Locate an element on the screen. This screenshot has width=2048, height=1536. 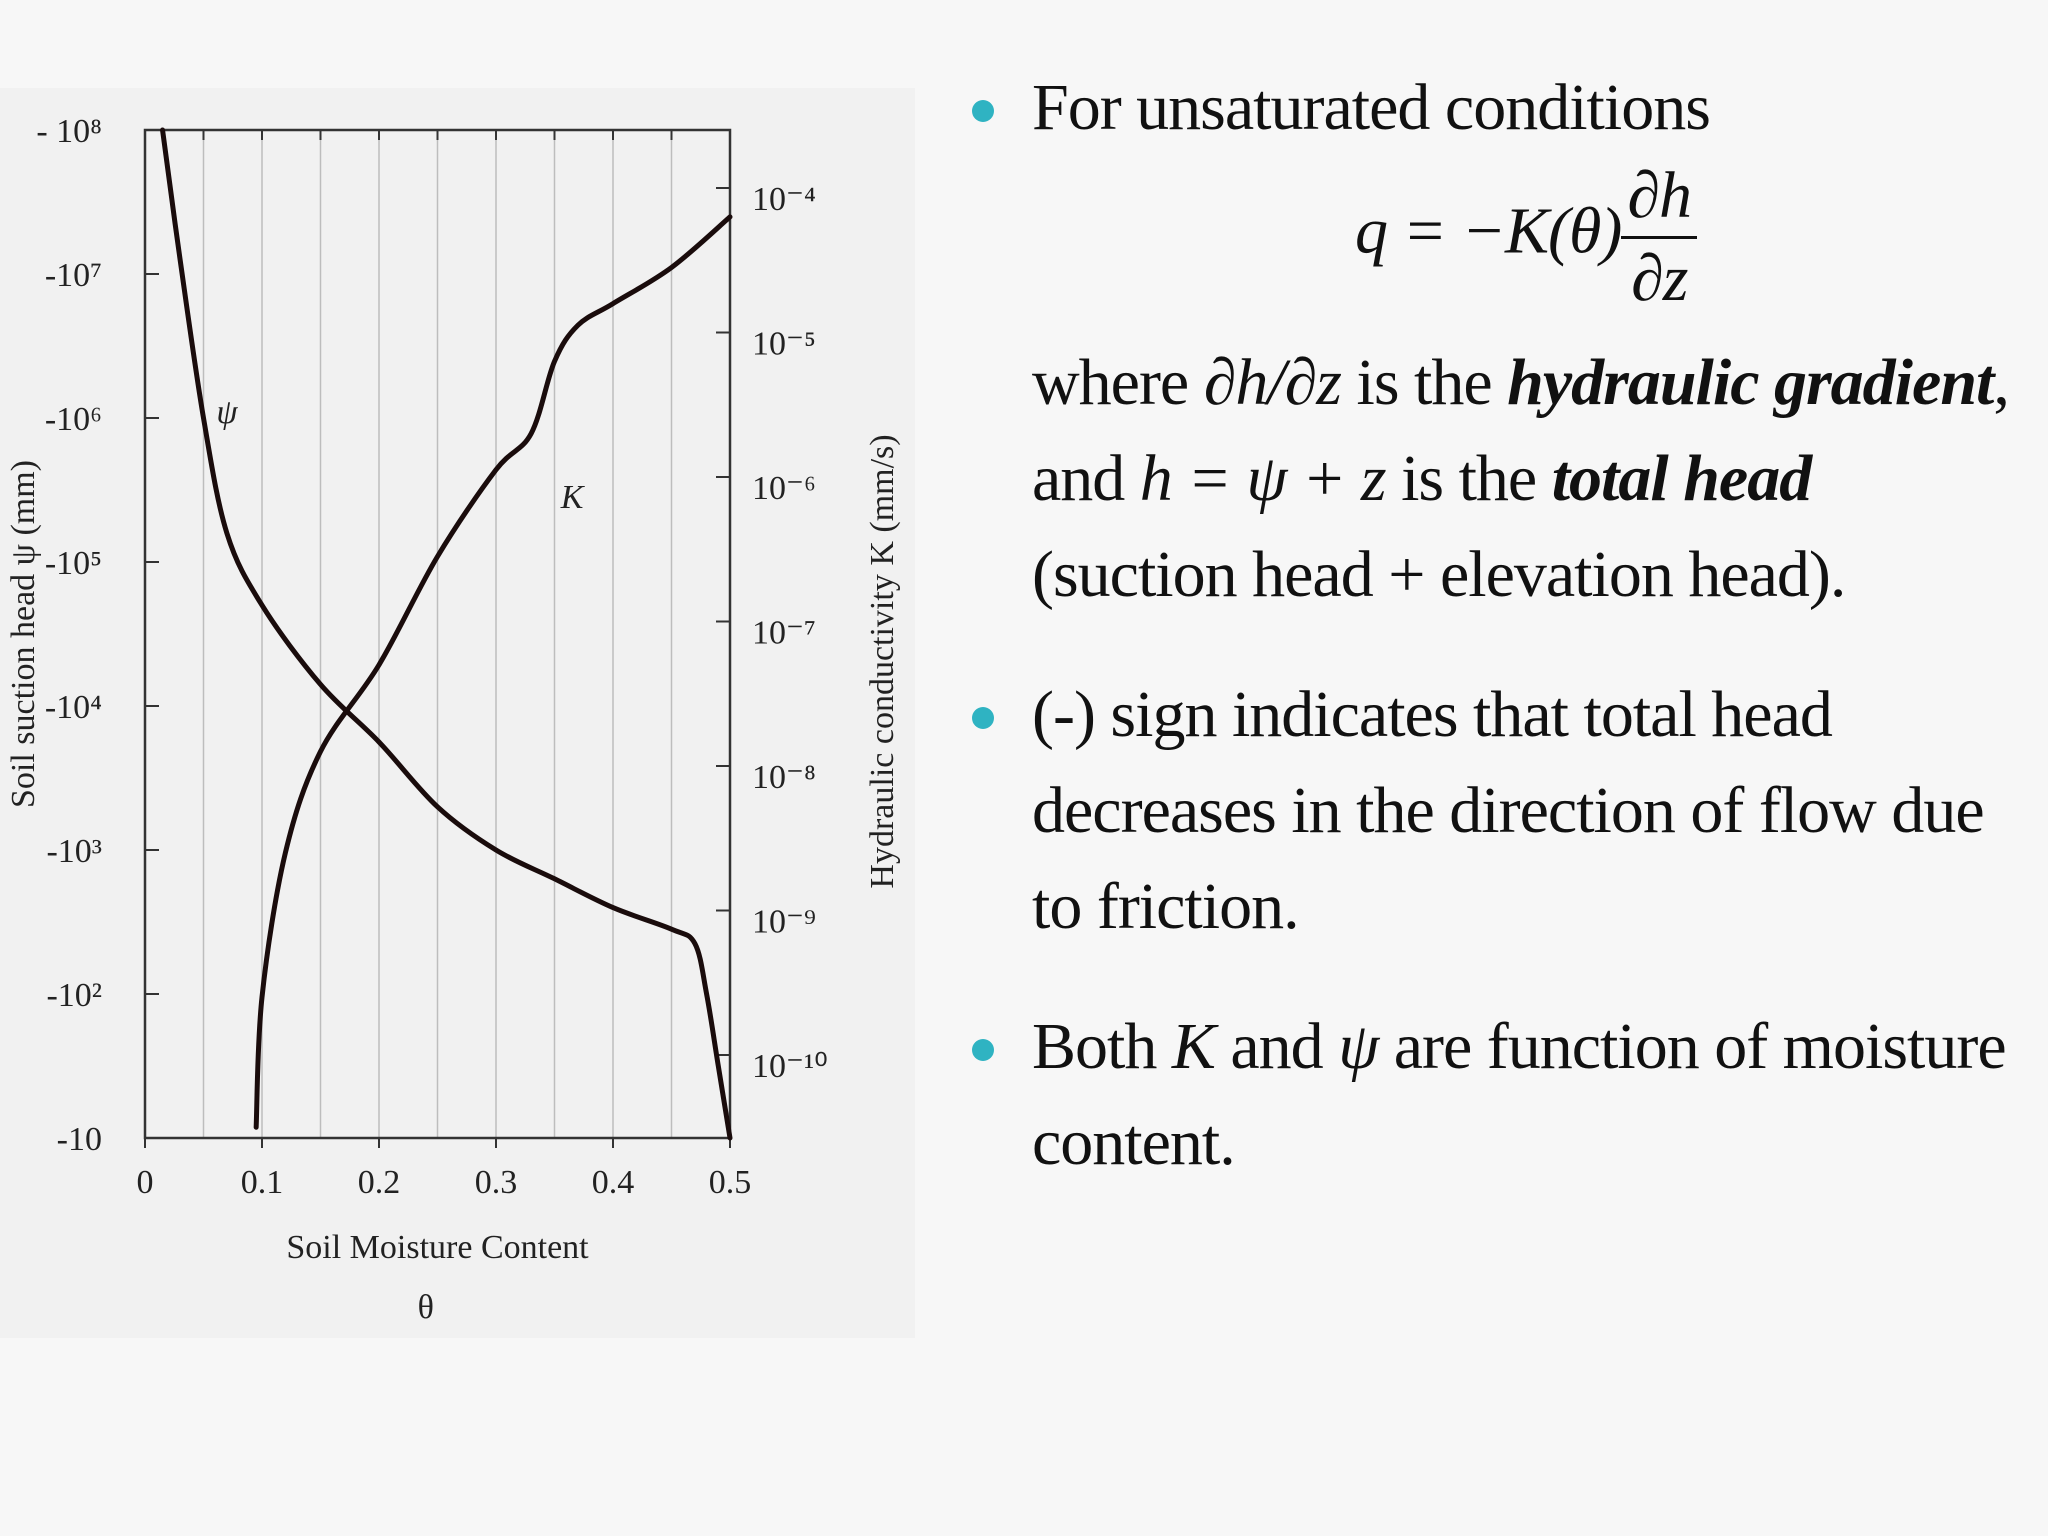
text-hydraulic-gradient: hydraulic gradient is located at coordinates (1750, 382).